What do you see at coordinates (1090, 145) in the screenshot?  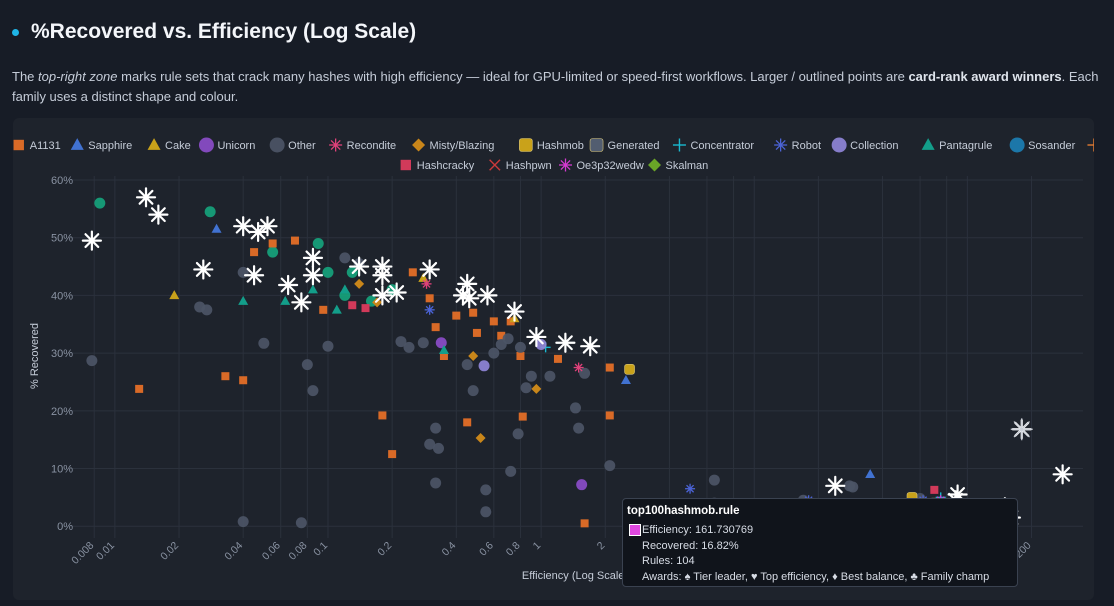 I see `legend-item: Techtrip` at bounding box center [1090, 145].